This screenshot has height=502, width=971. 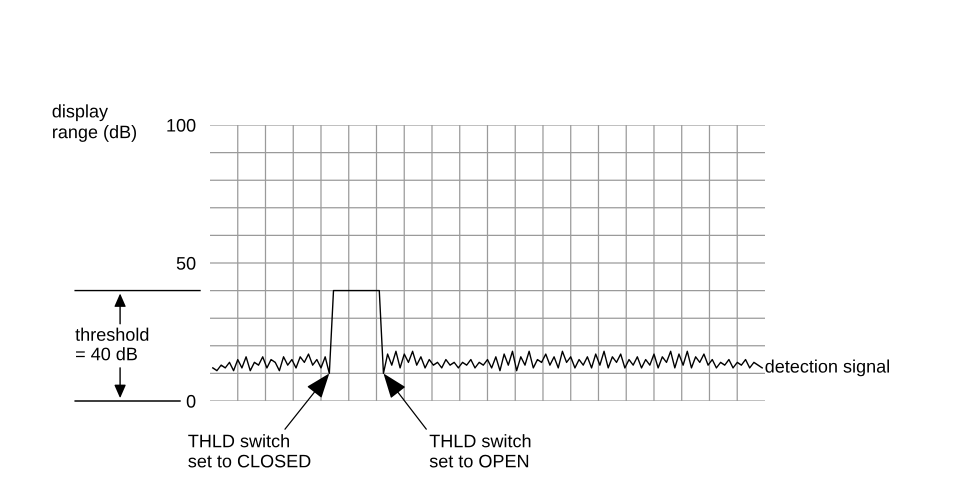 What do you see at coordinates (111, 344) in the screenshot?
I see `text: threshold = 40 dB` at bounding box center [111, 344].